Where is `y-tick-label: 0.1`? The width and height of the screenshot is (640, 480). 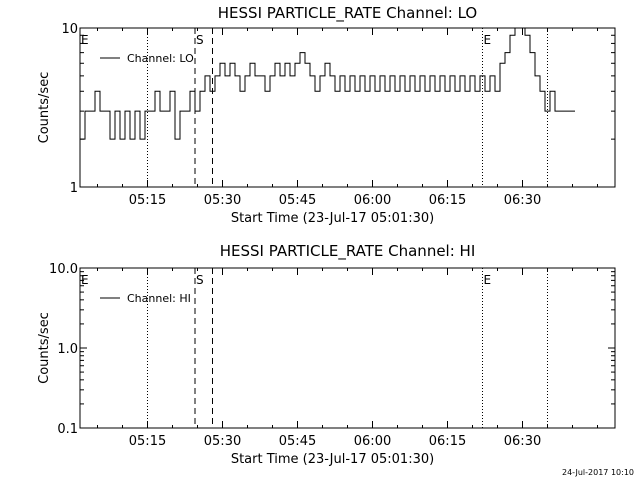
y-tick-label: 0.1 is located at coordinates (67, 429).